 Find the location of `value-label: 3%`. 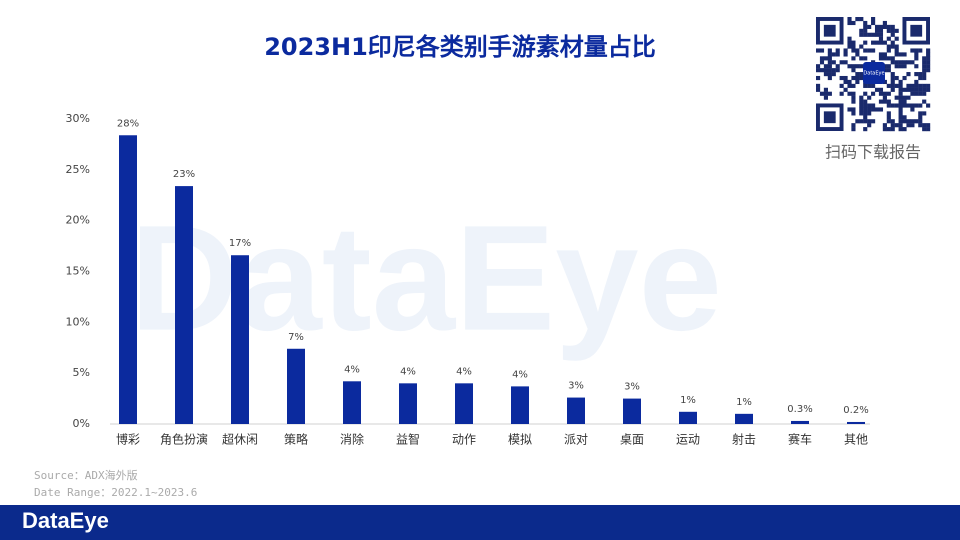

value-label: 3% is located at coordinates (632, 387).